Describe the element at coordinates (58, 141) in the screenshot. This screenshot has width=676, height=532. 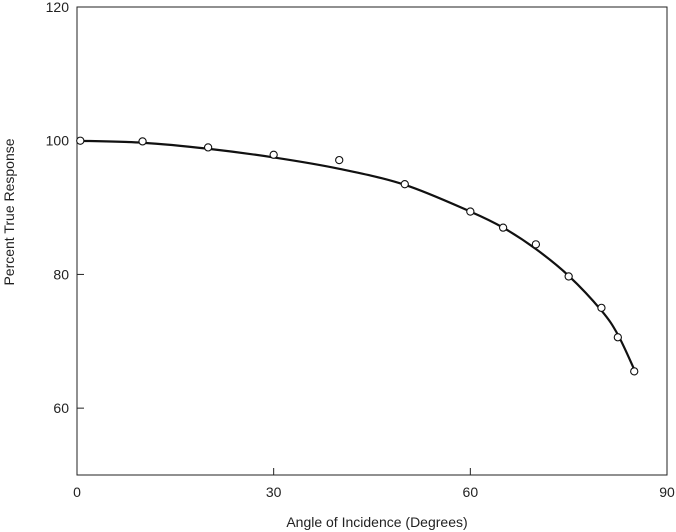
I see `y-tick-label: 100` at that location.